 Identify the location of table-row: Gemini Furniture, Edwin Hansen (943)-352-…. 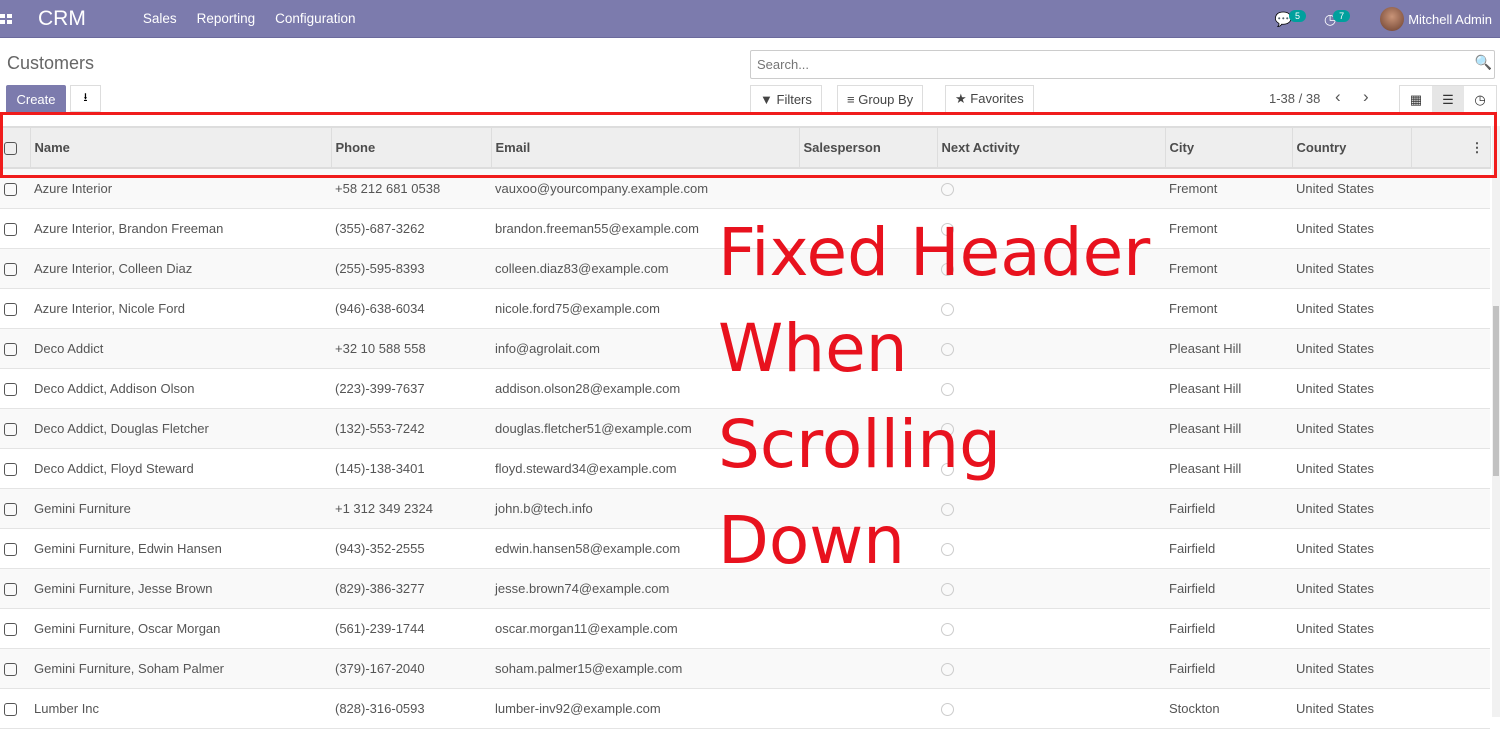
(745, 548).